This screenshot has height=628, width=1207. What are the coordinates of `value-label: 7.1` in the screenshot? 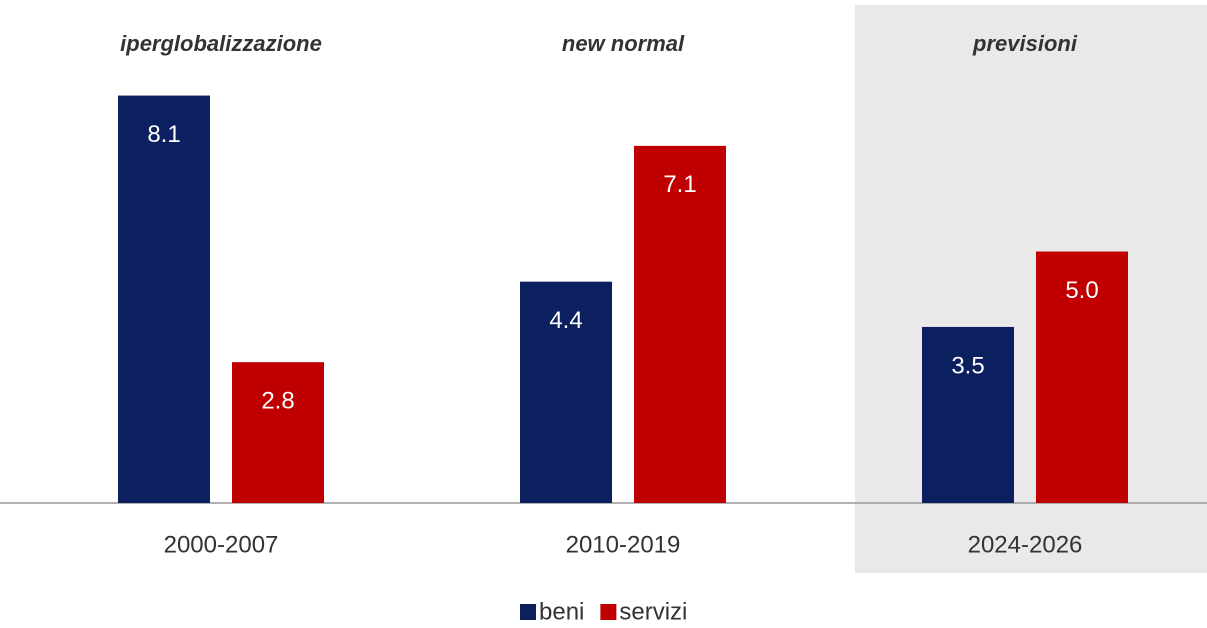 It's located at (679, 184).